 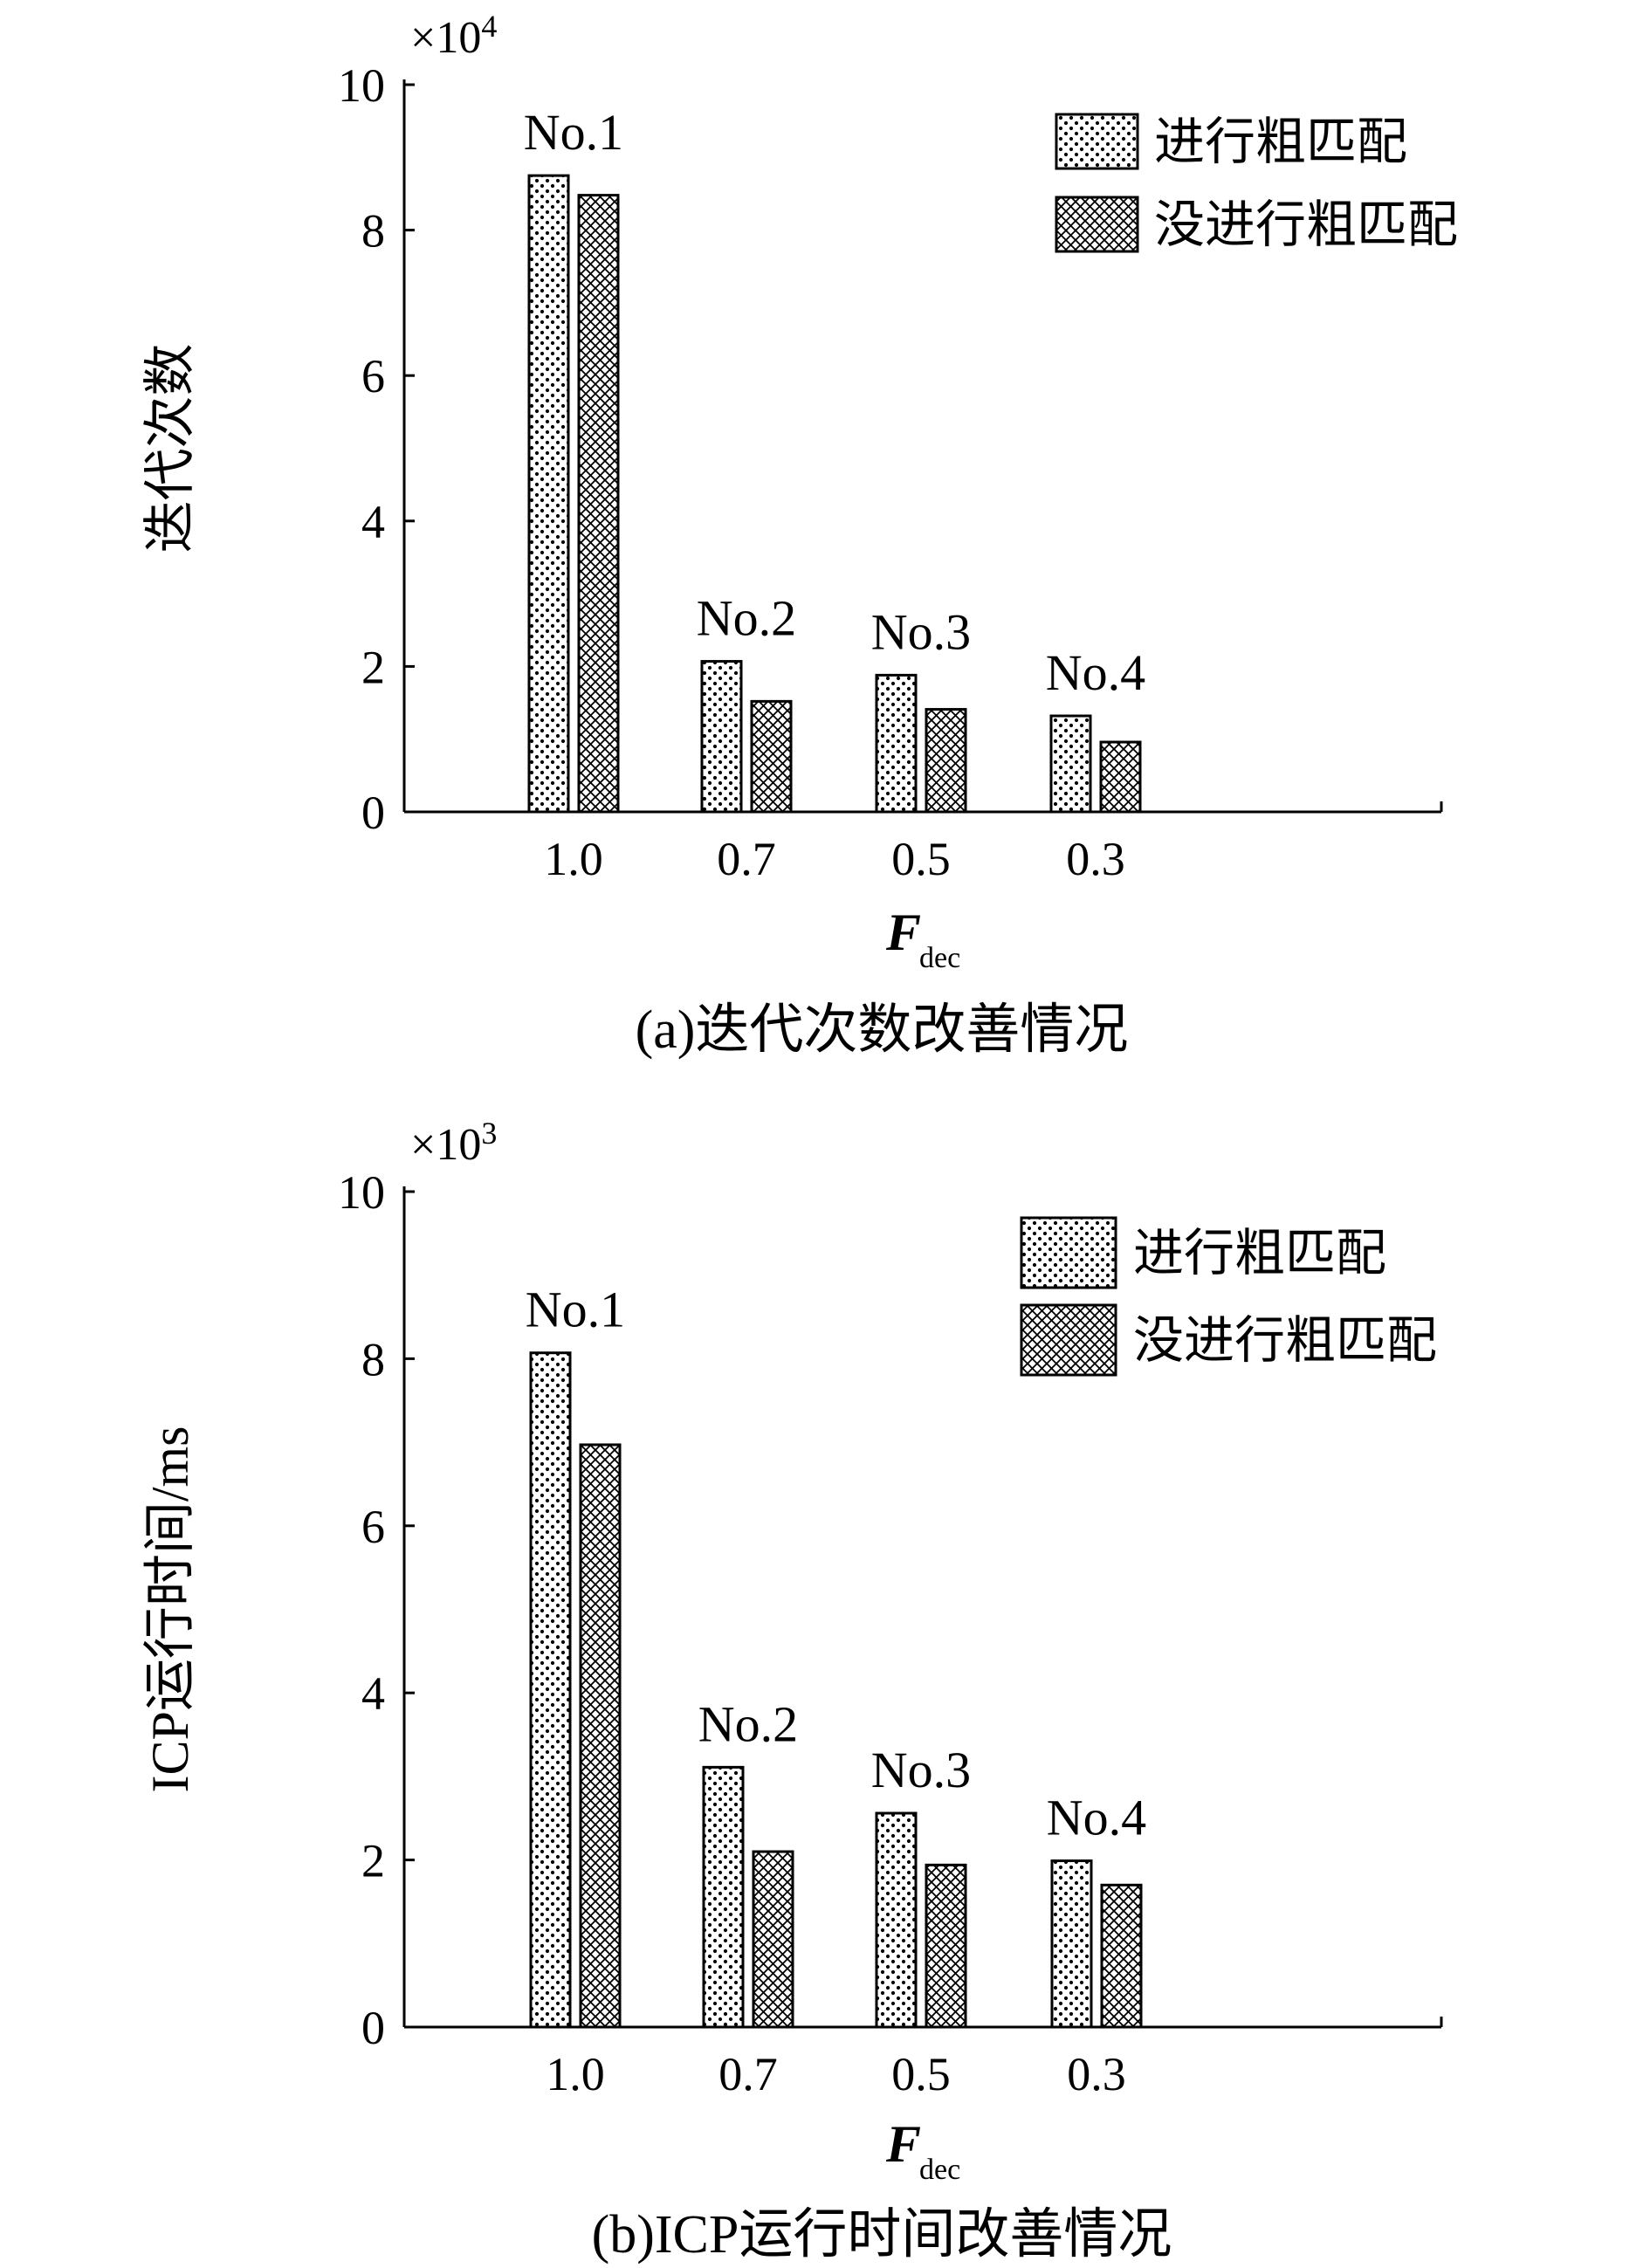 What do you see at coordinates (489, 27) in the screenshot?
I see `y-multiplier-exponent: 4` at bounding box center [489, 27].